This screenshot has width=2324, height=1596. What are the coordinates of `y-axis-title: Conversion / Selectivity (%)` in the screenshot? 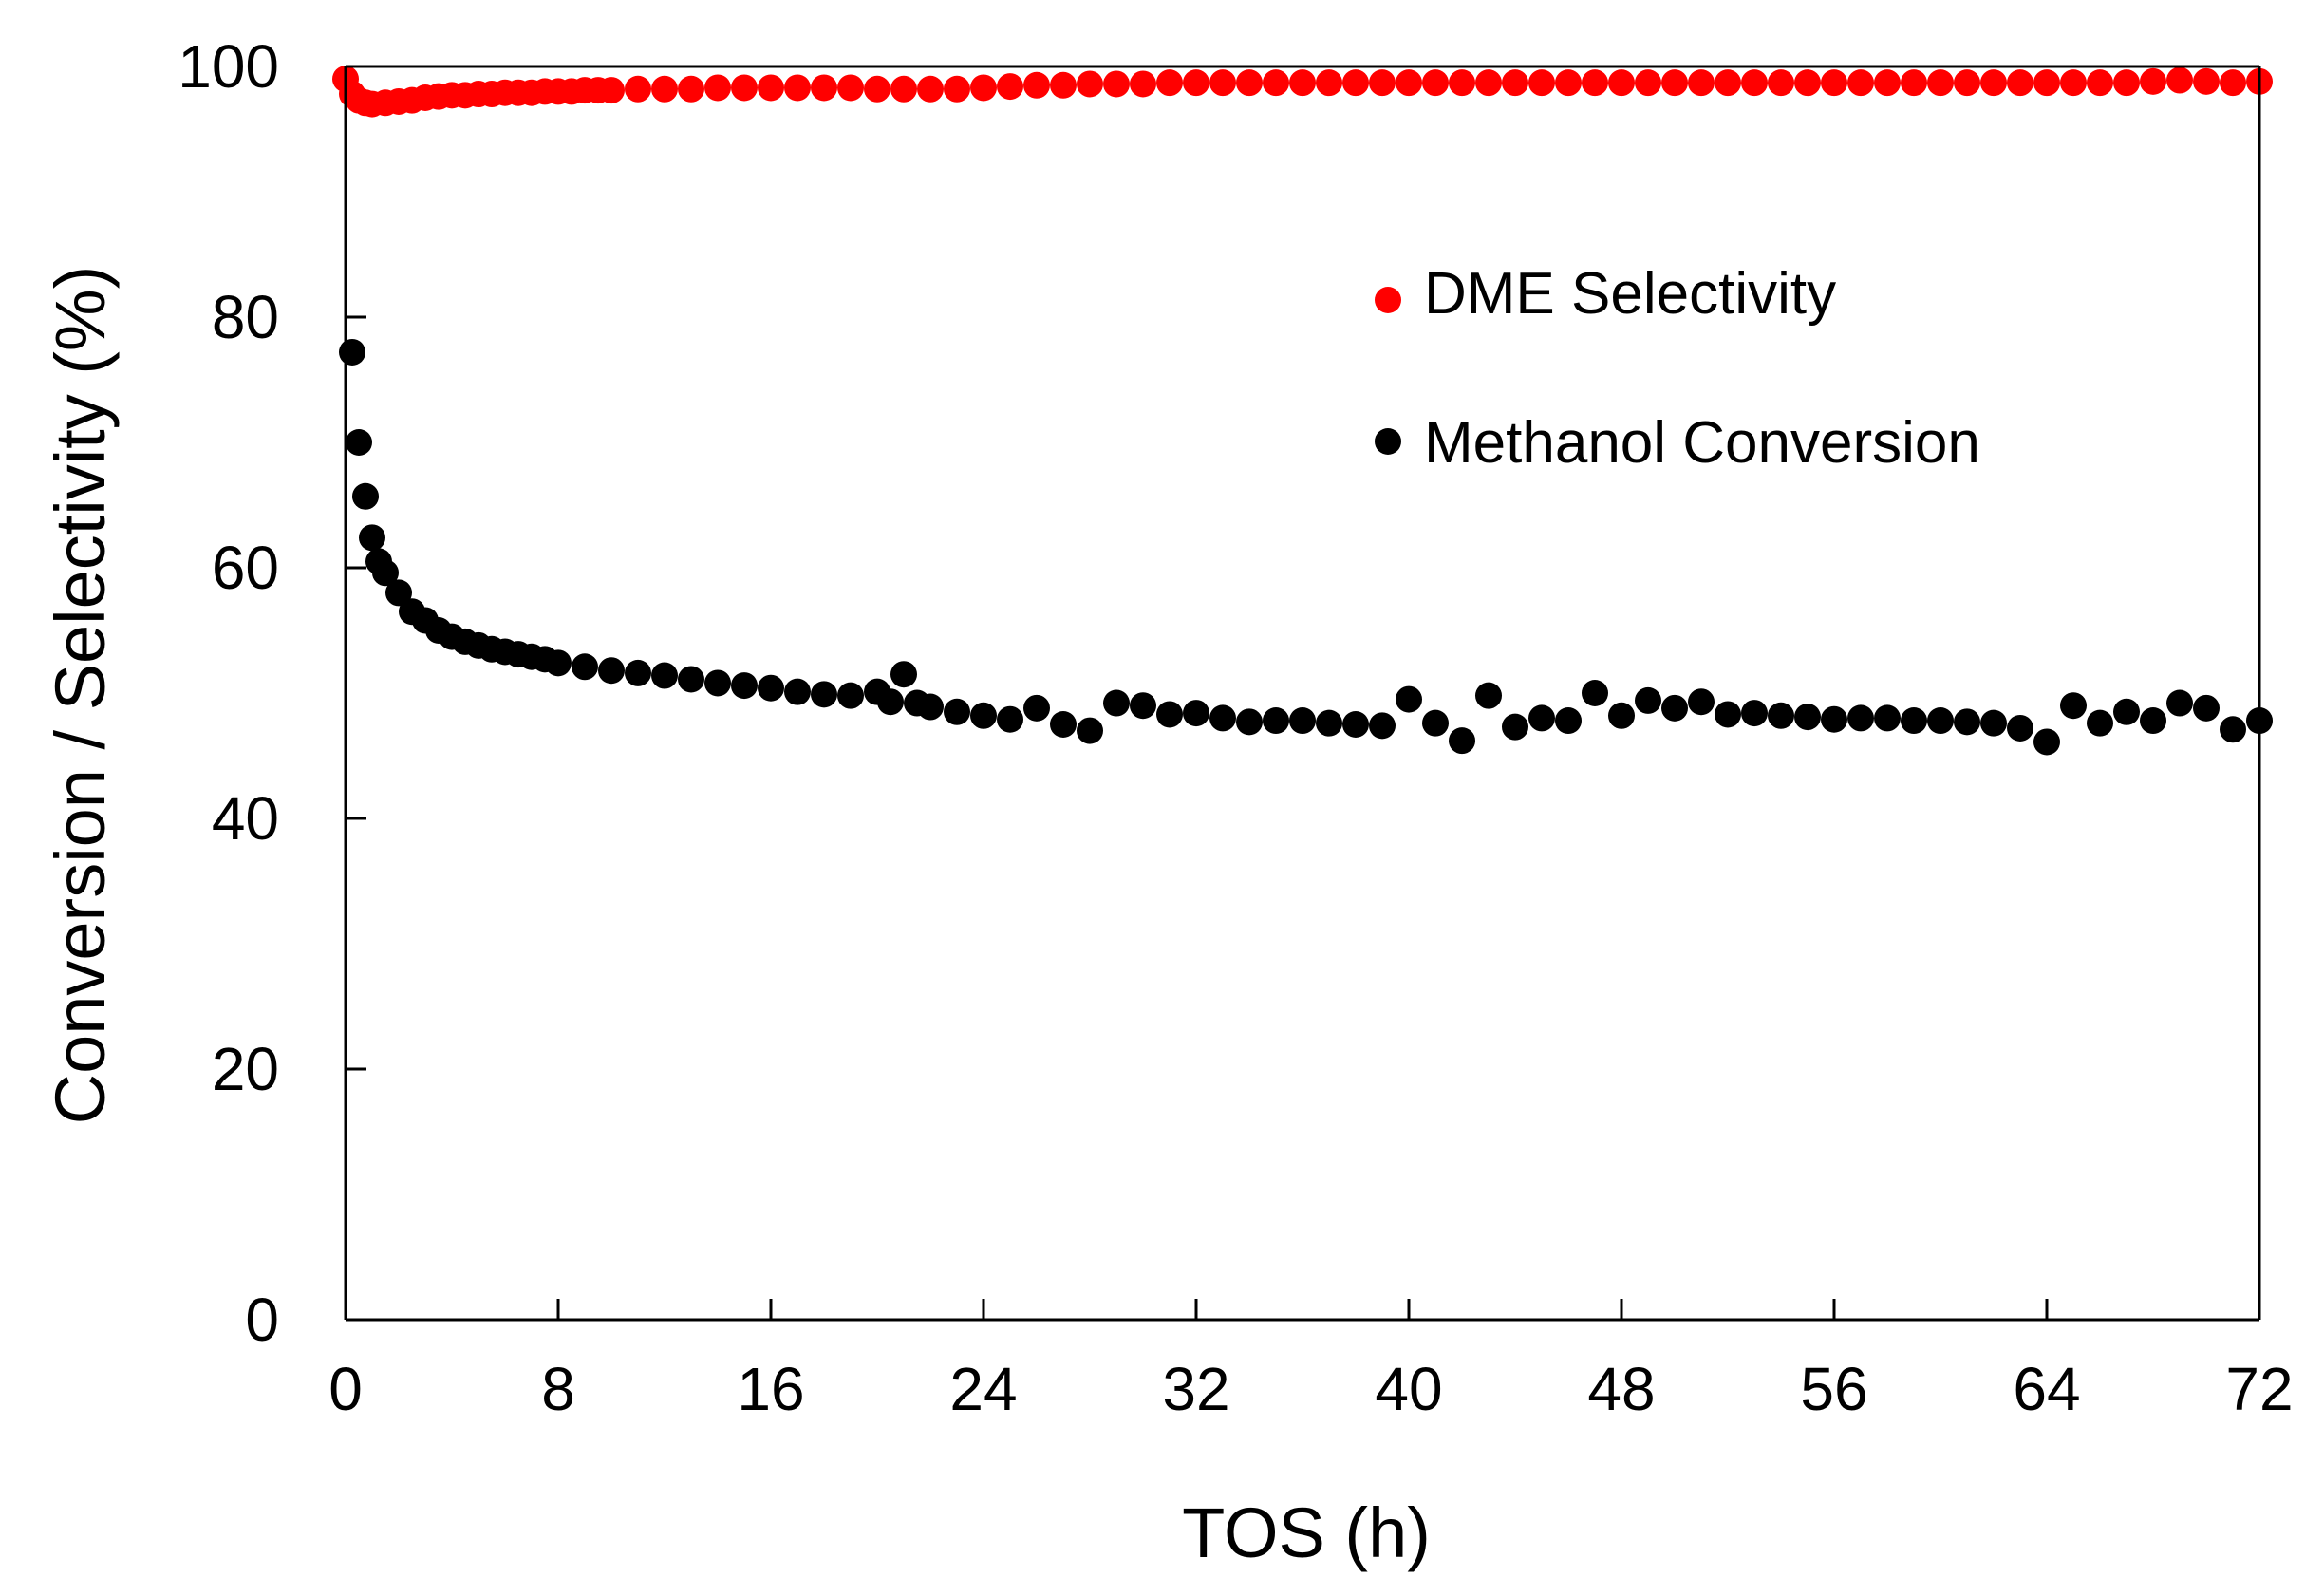 It's located at (80, 695).